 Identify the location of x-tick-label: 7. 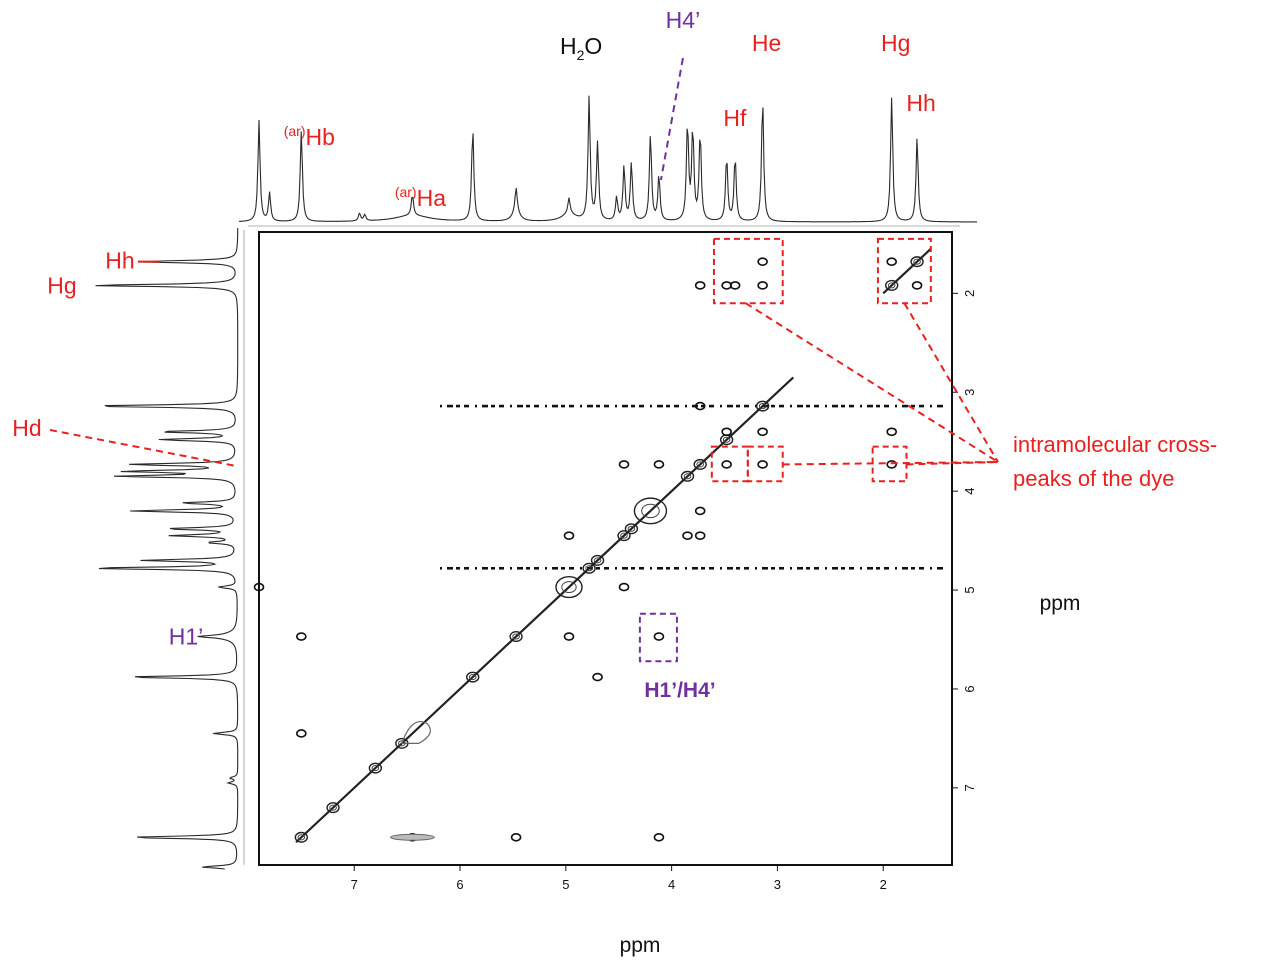
(354, 884).